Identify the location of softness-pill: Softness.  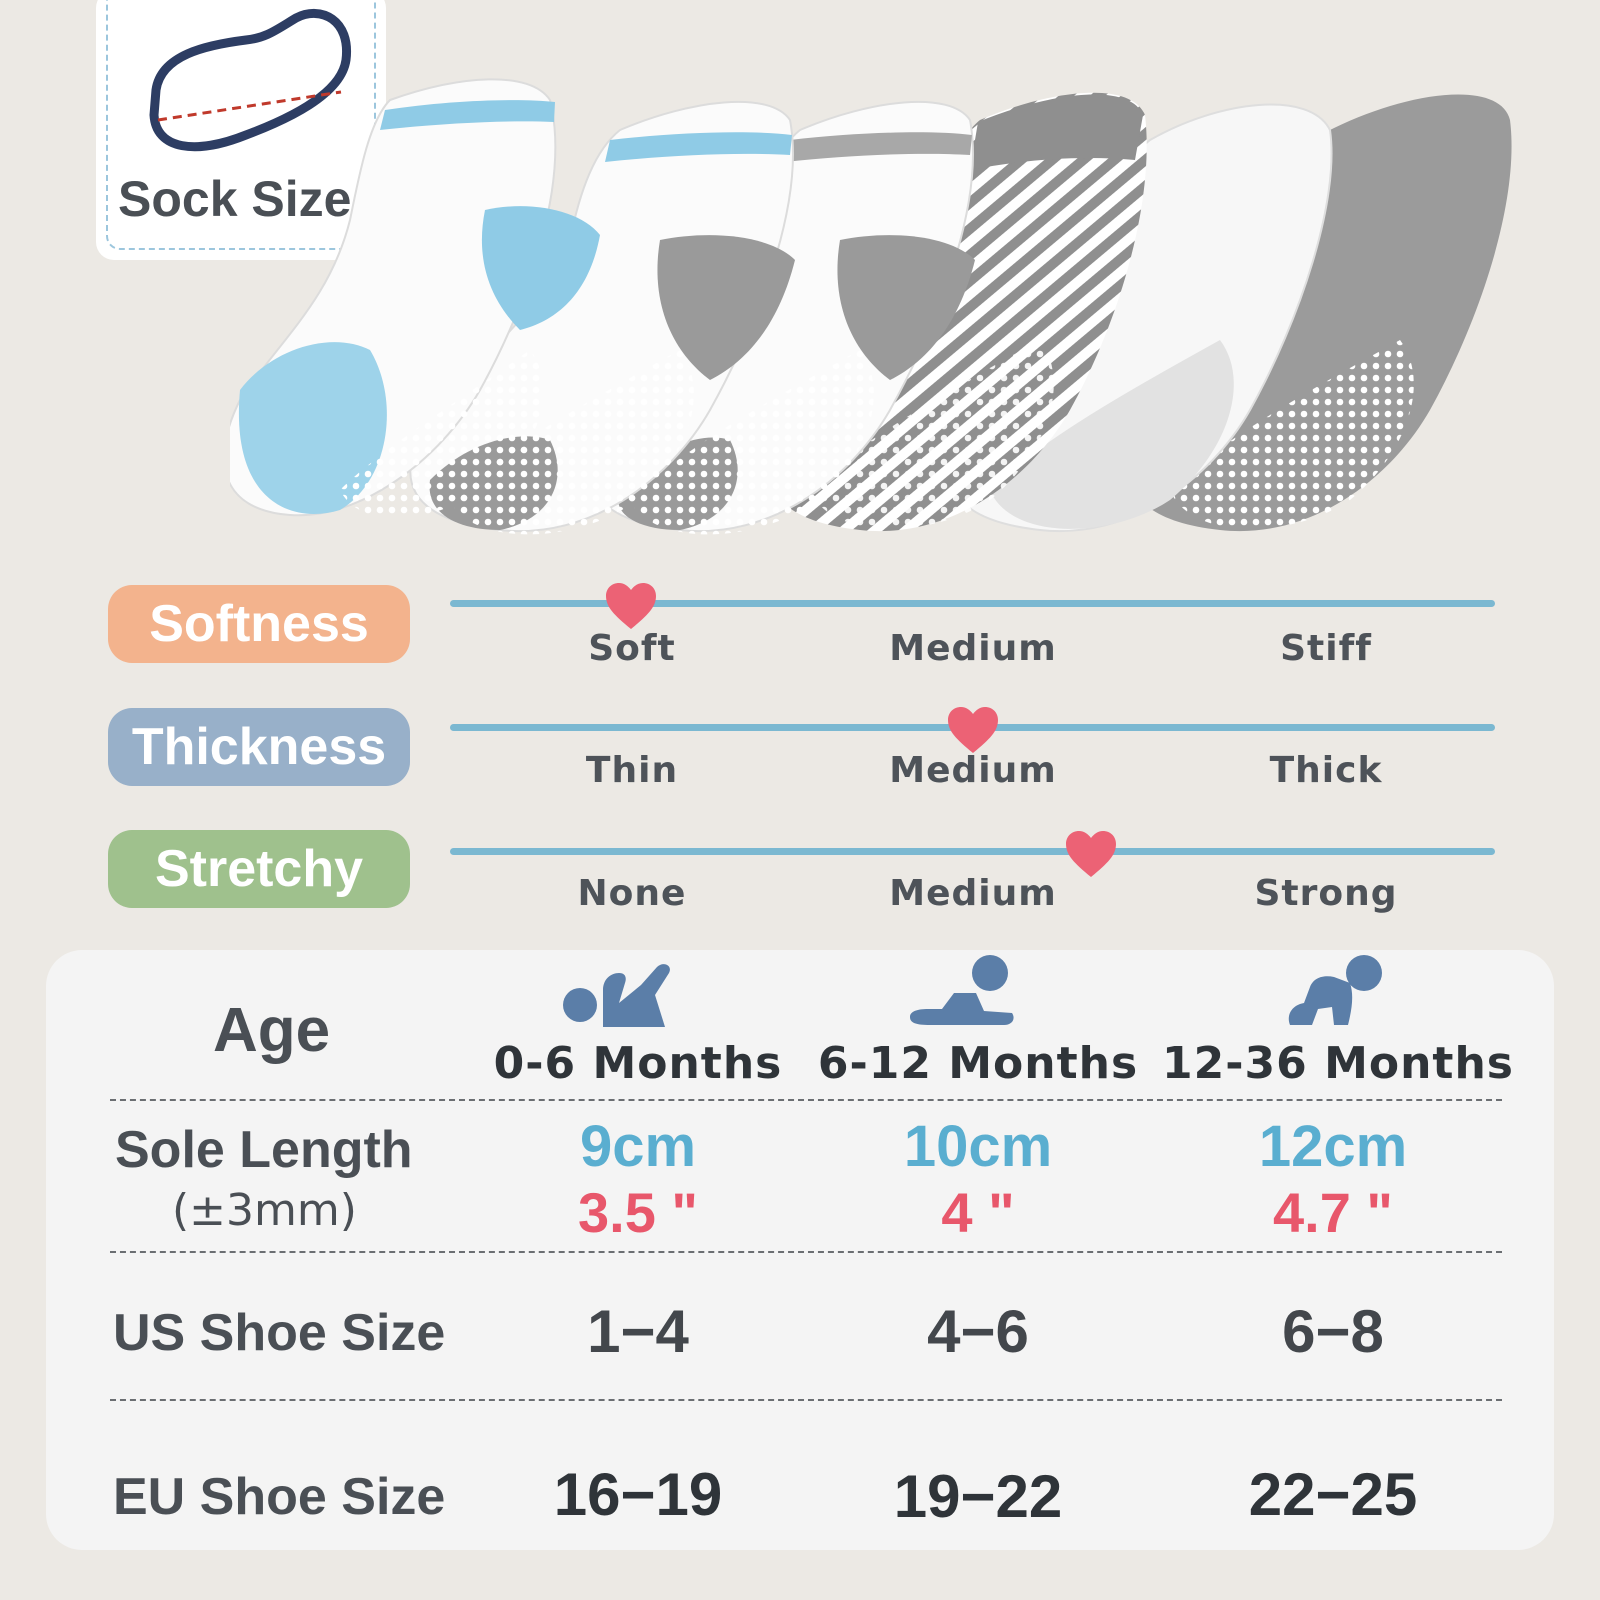
(259, 624).